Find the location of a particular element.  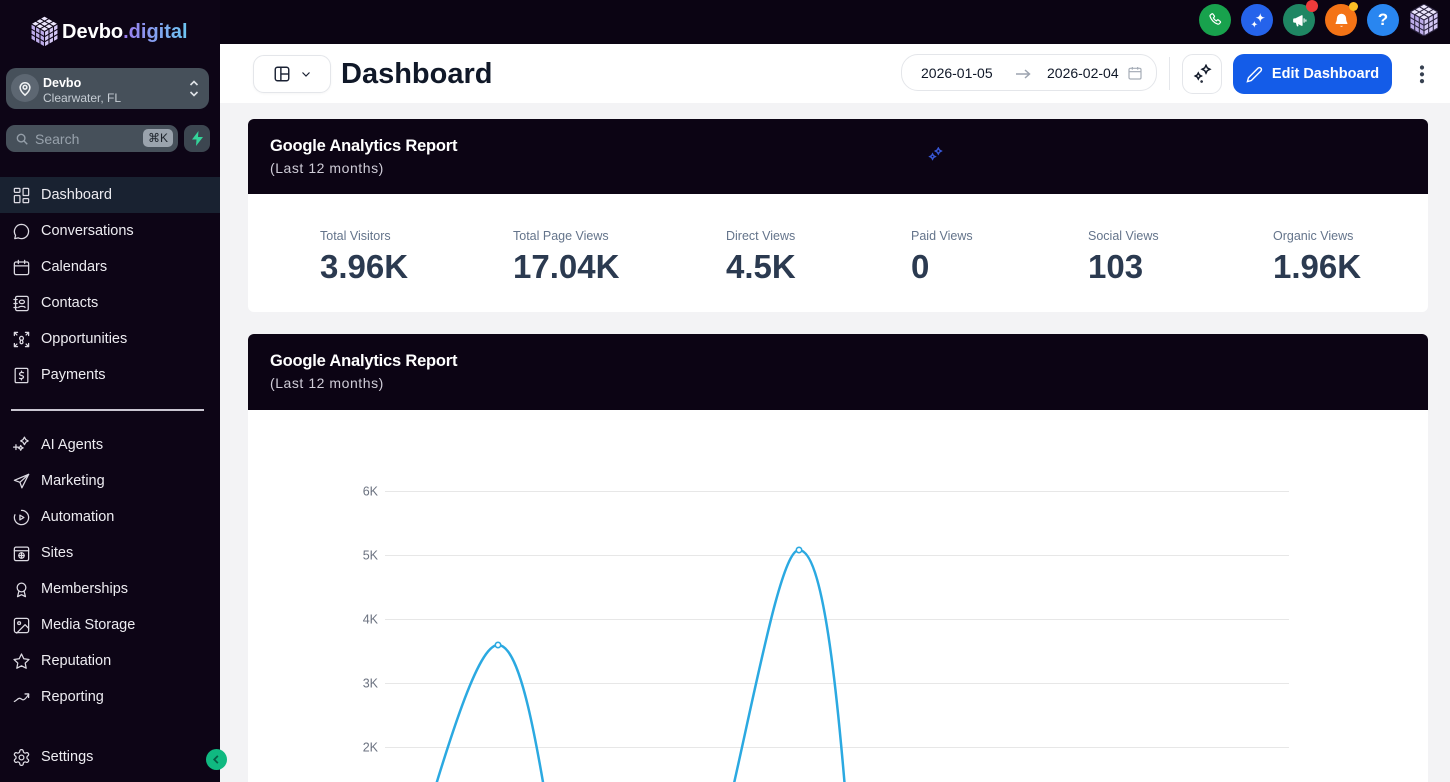

svg-text: 4K is located at coordinates (371, 620).